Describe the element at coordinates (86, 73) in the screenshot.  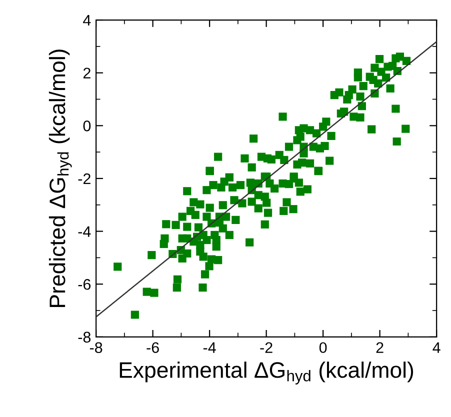
I see `y-tick-label: 2` at that location.